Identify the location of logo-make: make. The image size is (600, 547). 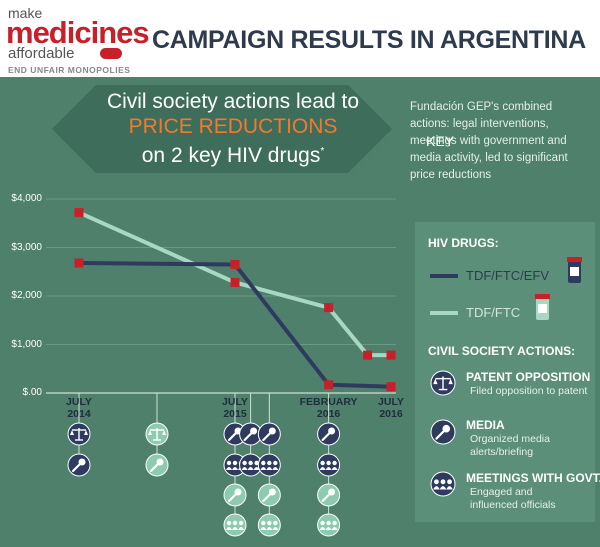
(25, 13).